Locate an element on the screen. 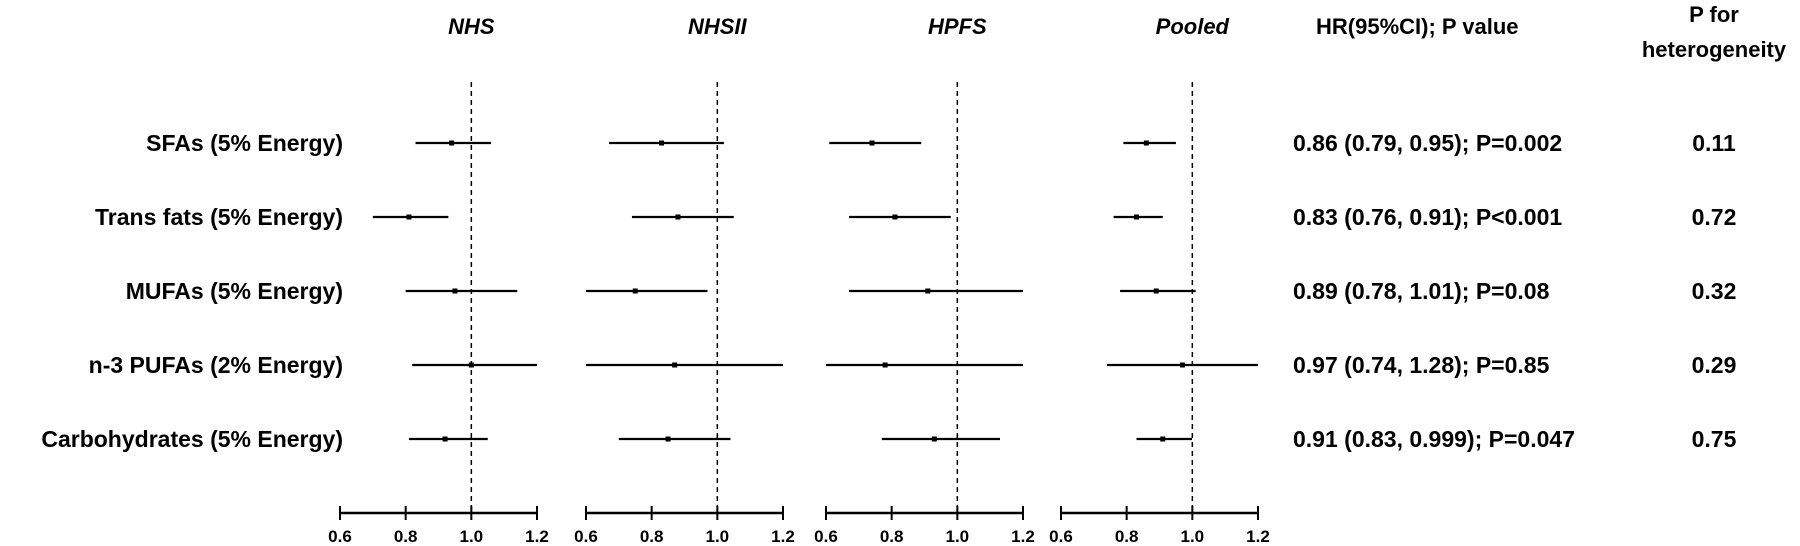  het-value: 0.75 is located at coordinates (1714, 439).